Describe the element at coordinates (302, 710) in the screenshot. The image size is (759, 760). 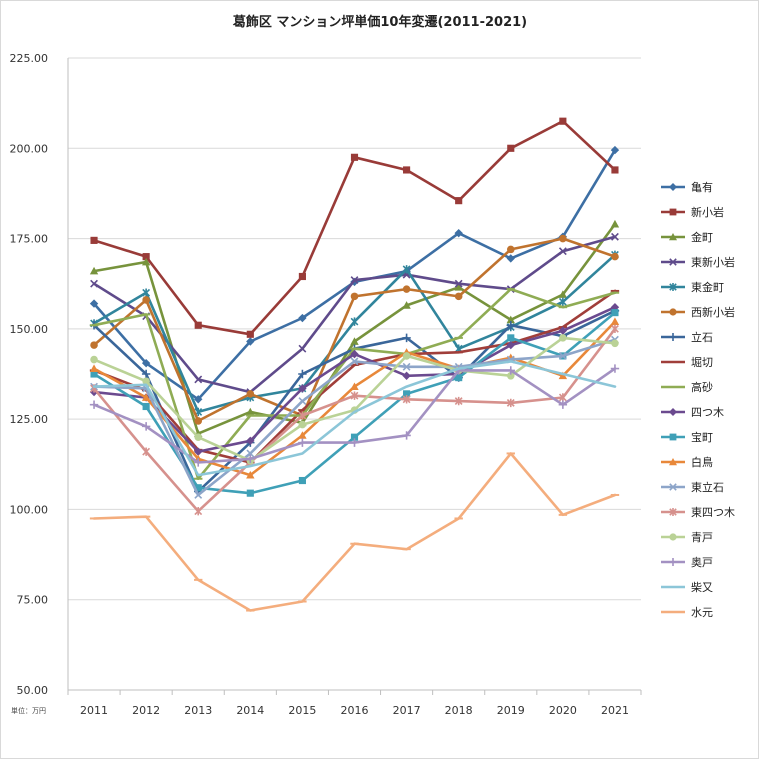
I see `x-tick-label: 2015` at that location.